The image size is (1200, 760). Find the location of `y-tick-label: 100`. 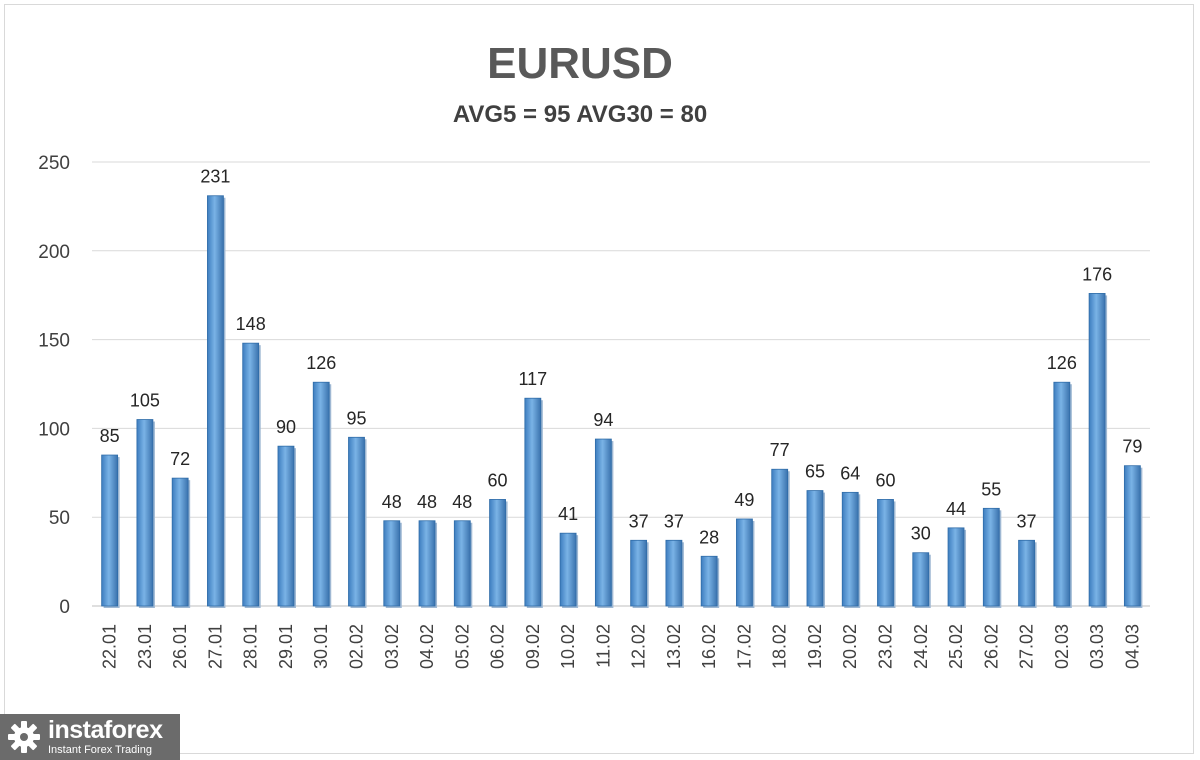

y-tick-label: 100 is located at coordinates (54, 429).